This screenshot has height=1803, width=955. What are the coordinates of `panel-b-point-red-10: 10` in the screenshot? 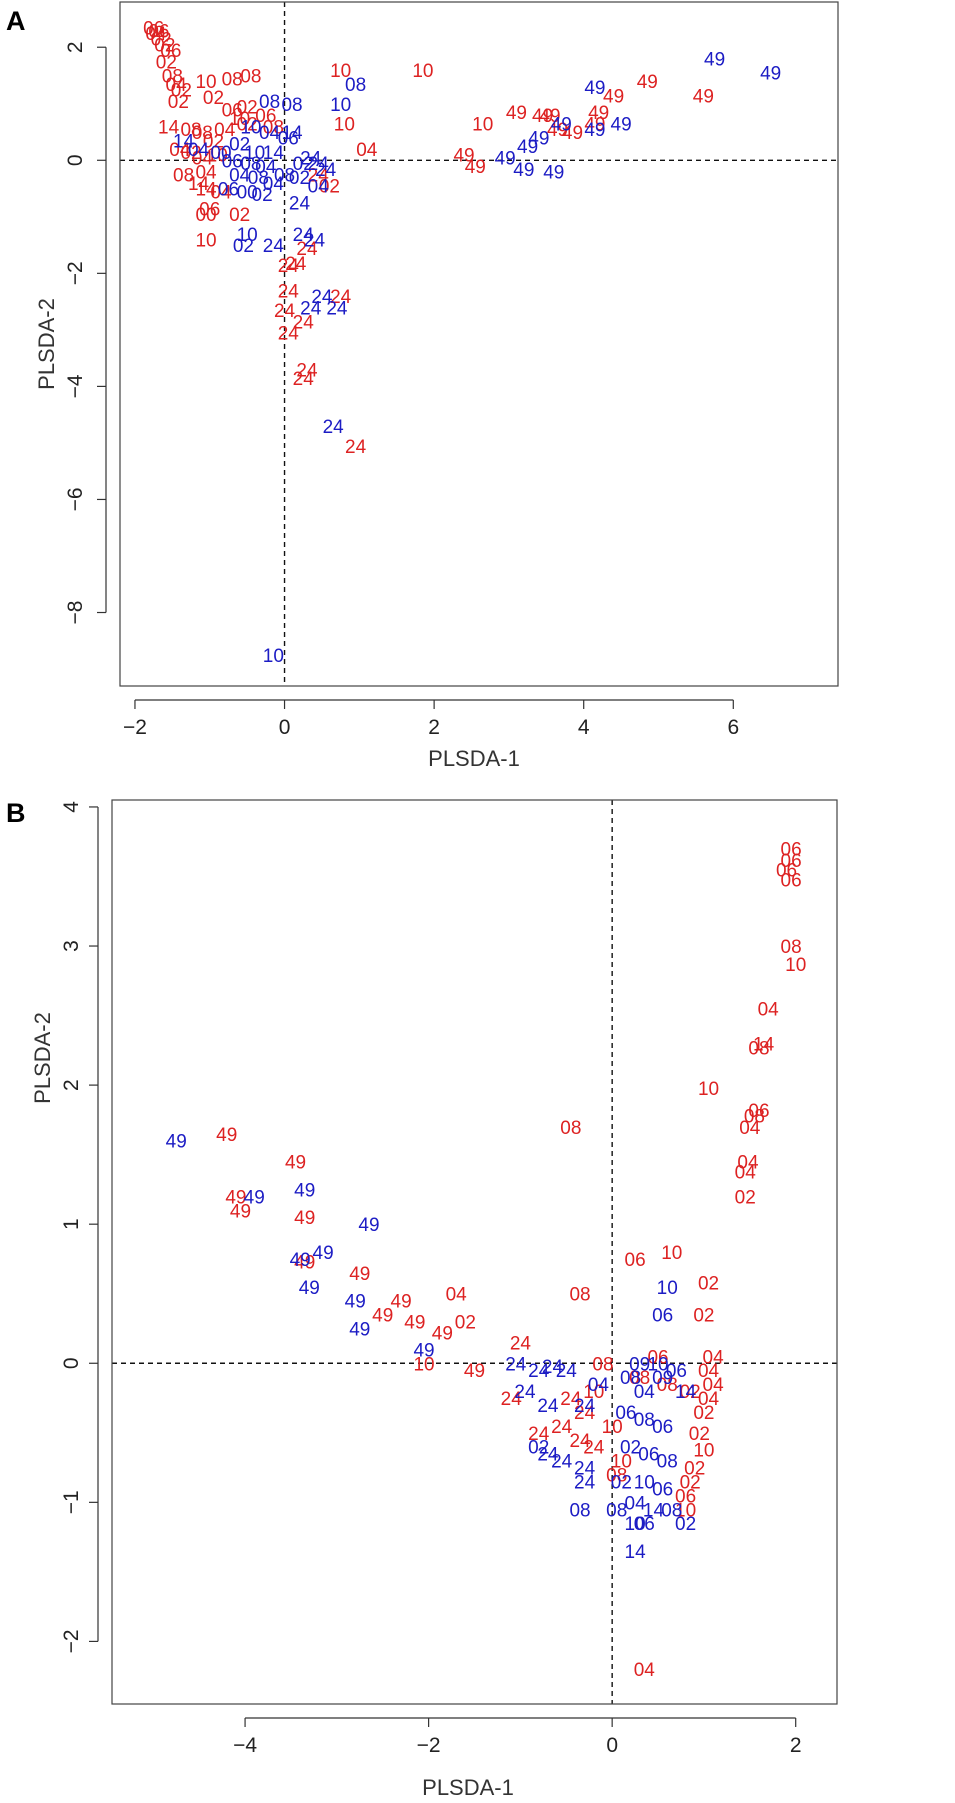 It's located at (703, 1450).